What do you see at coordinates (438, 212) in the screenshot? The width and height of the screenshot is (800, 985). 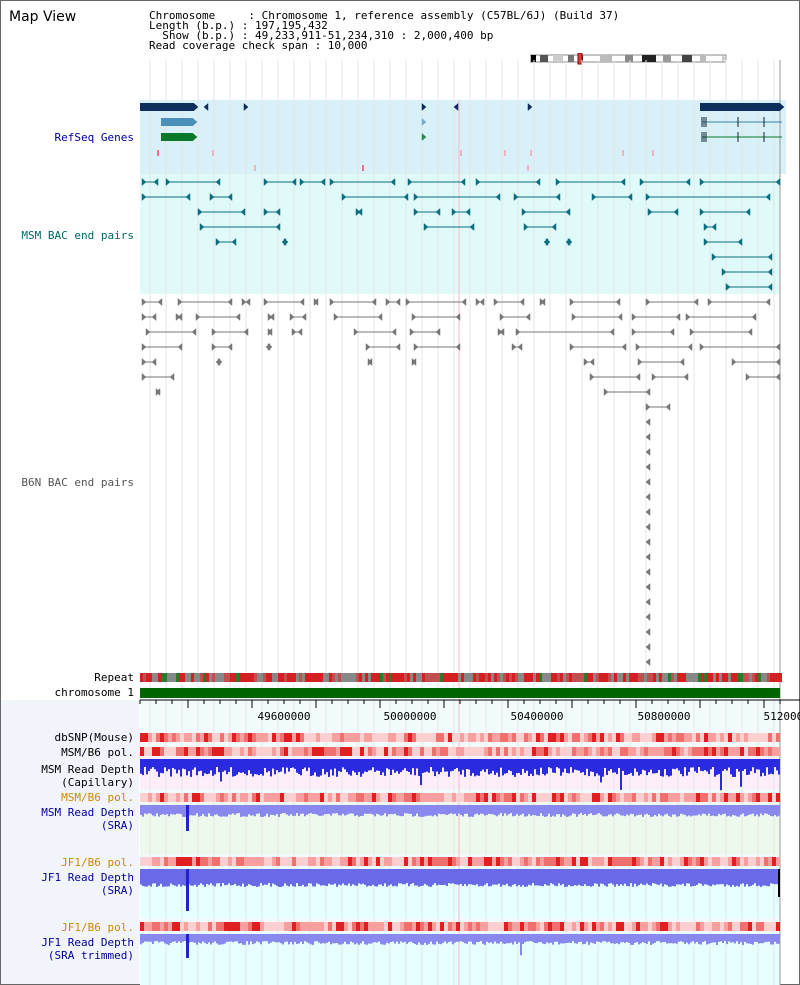 I see `msm-bac-pair-end` at bounding box center [438, 212].